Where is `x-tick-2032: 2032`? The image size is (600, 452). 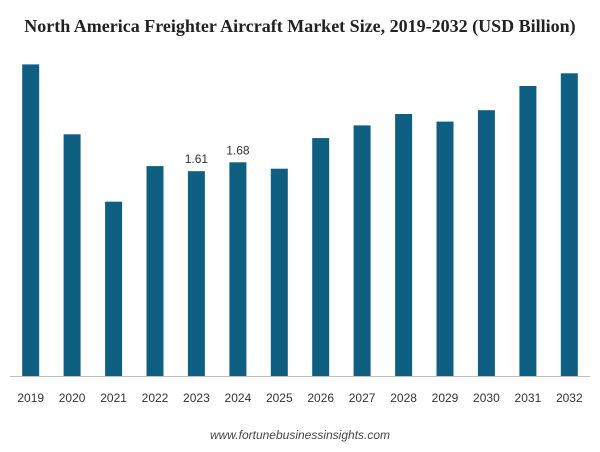 x-tick-2032: 2032 is located at coordinates (569, 398).